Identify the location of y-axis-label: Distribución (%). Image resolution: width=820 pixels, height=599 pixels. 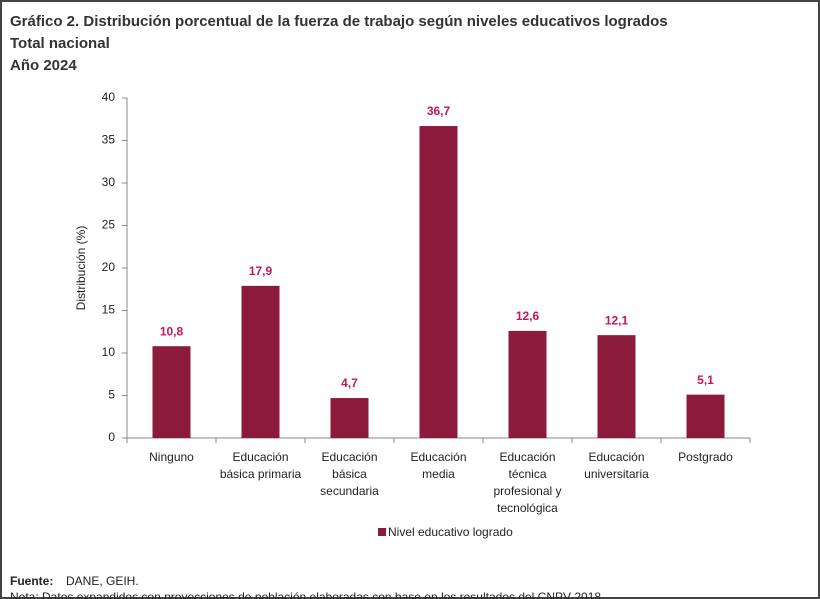
(81, 268).